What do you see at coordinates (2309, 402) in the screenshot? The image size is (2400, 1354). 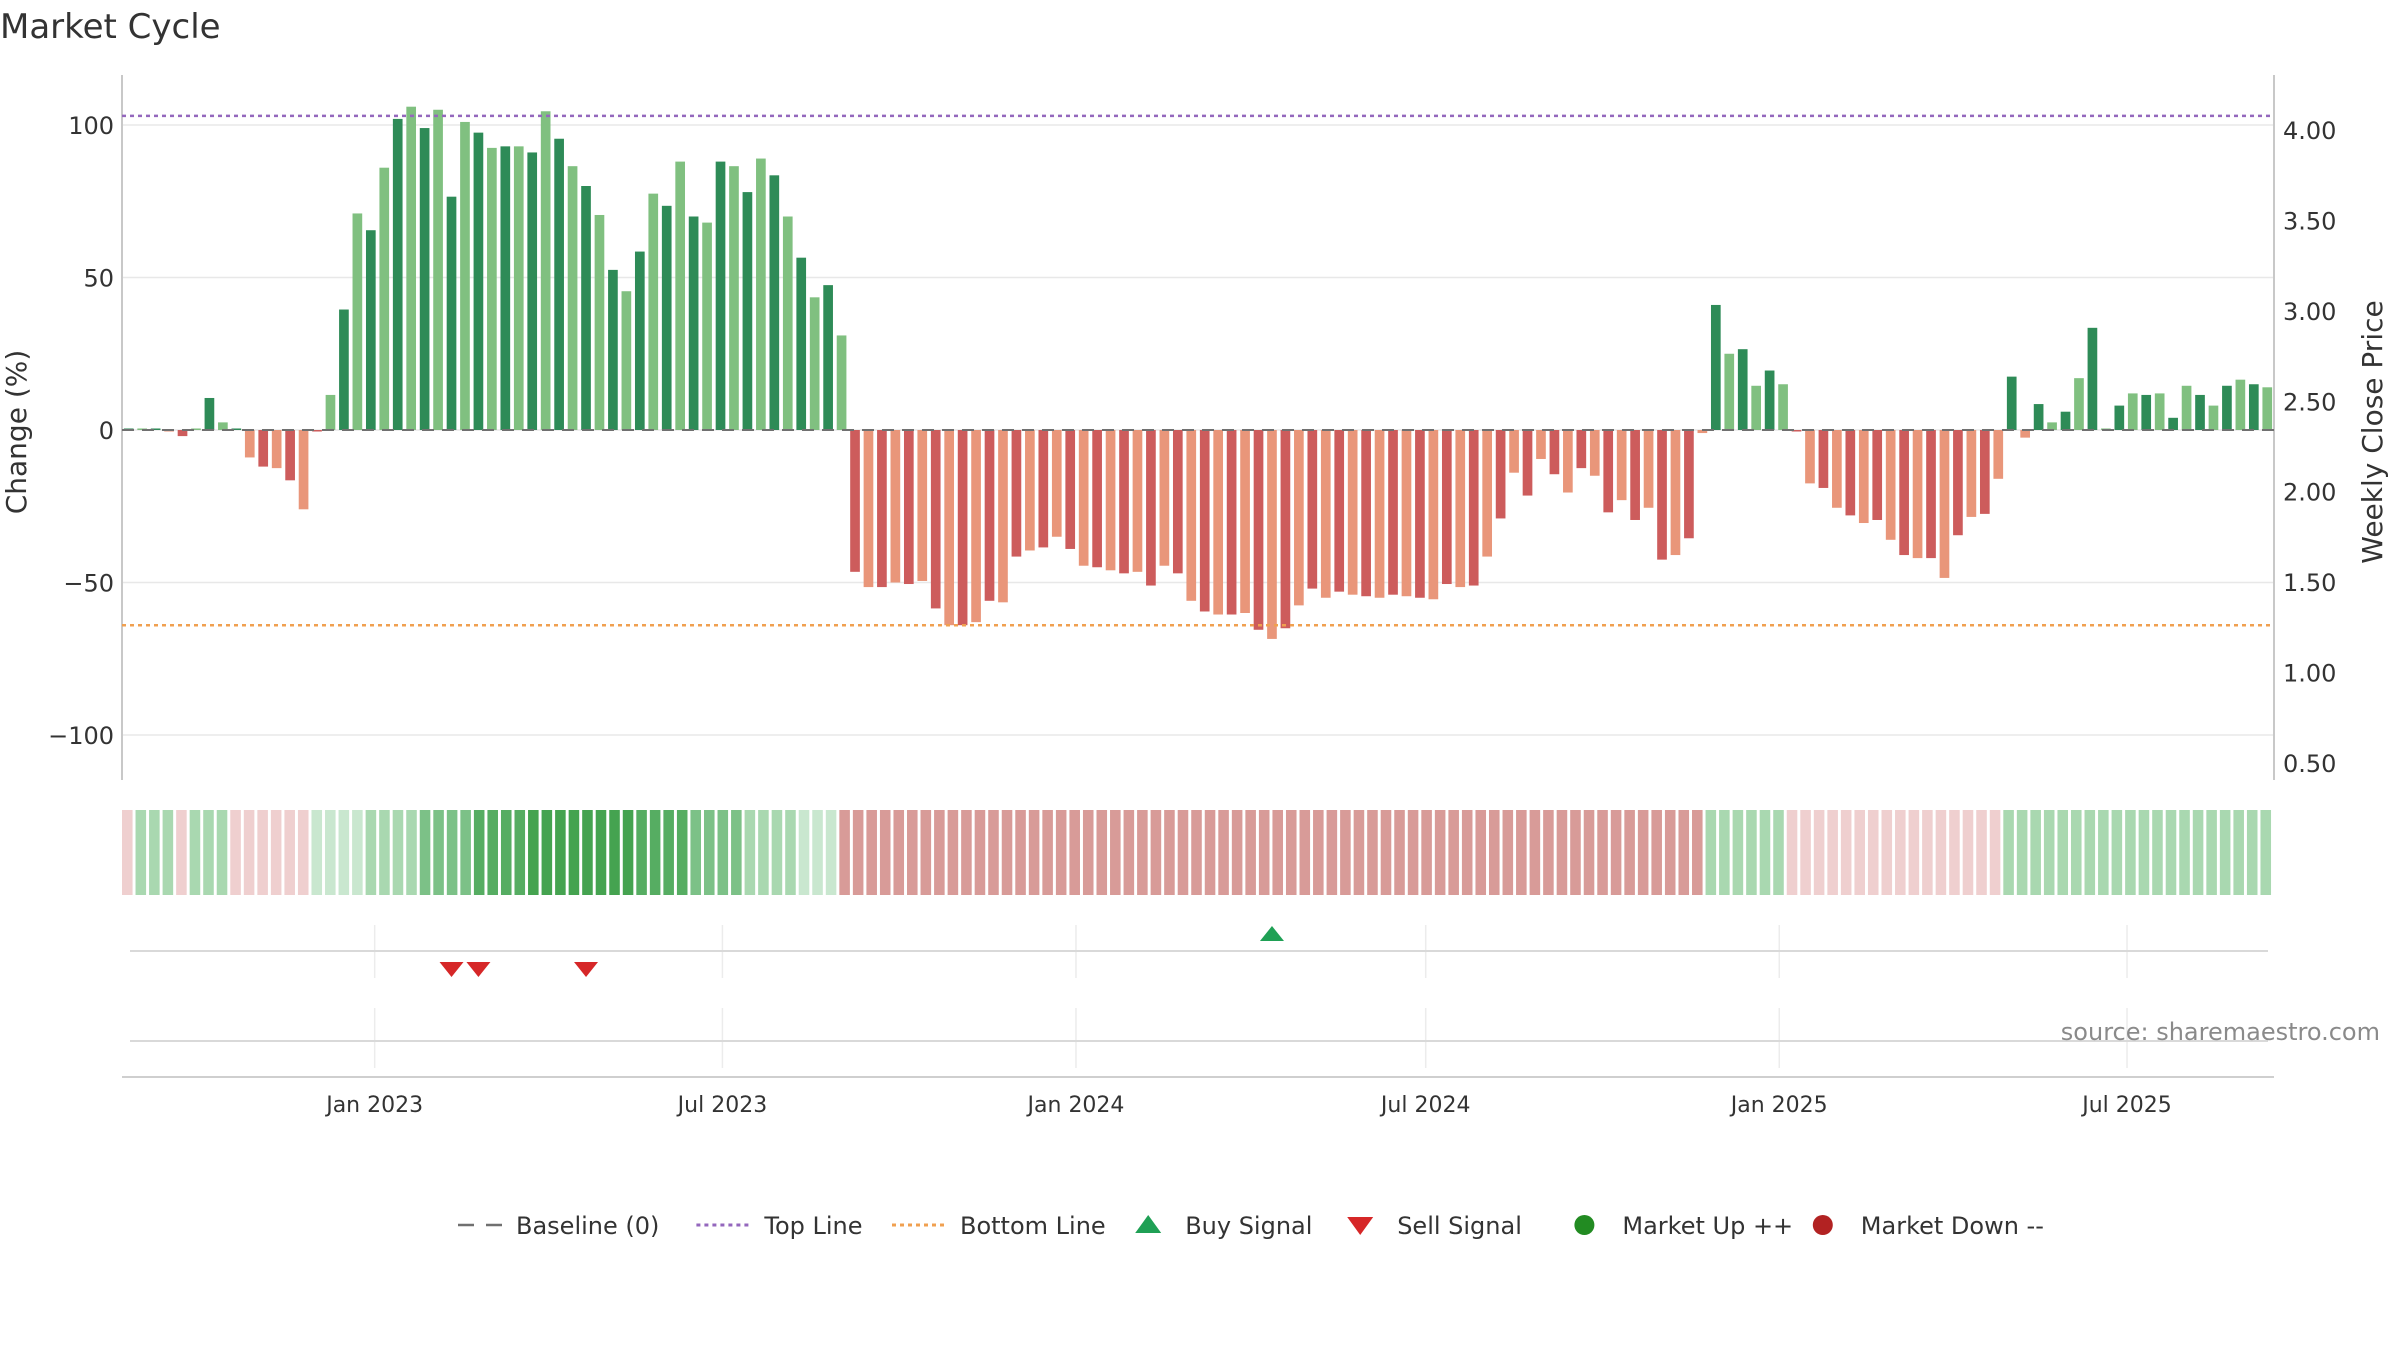 I see `right-tick-label: 2.50` at bounding box center [2309, 402].